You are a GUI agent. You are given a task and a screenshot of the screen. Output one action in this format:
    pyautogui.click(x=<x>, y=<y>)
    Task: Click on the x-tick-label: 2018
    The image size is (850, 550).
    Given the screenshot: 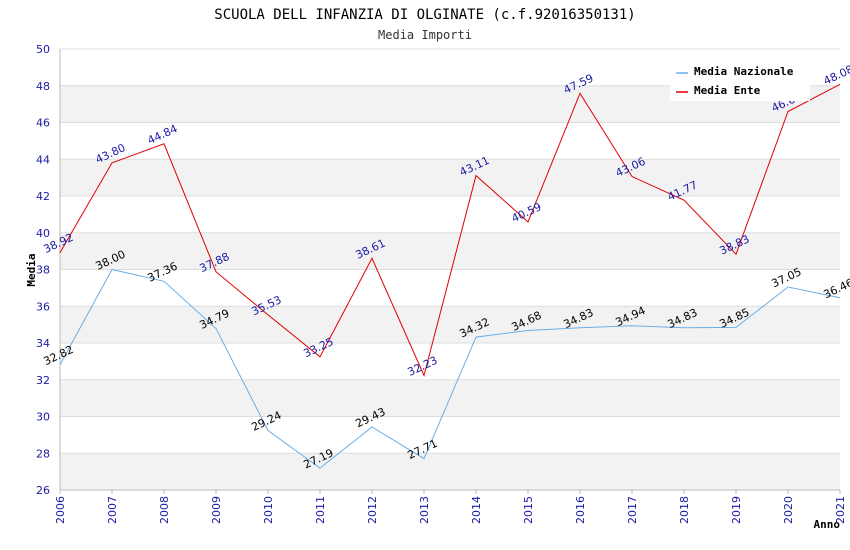 What is the action you would take?
    pyautogui.click(x=684, y=510)
    